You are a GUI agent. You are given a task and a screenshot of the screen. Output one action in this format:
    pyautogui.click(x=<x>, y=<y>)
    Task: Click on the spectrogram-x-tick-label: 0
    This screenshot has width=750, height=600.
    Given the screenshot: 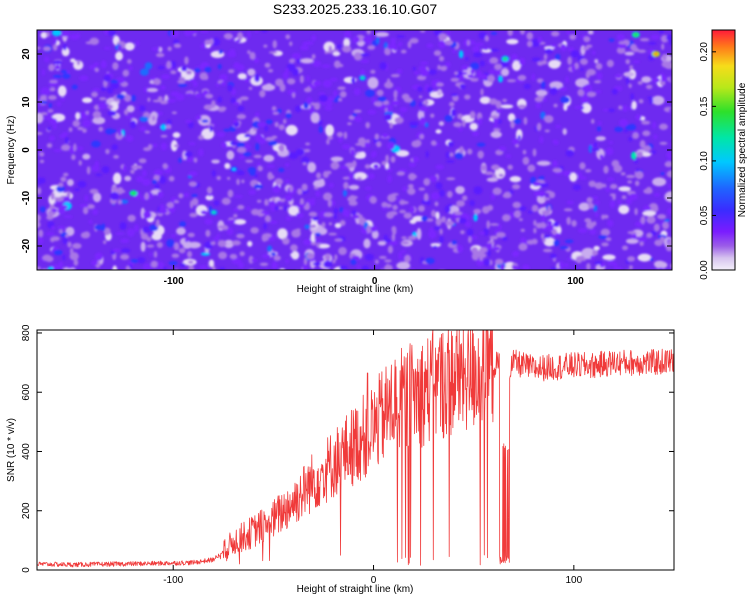 What is the action you would take?
    pyautogui.click(x=375, y=281)
    